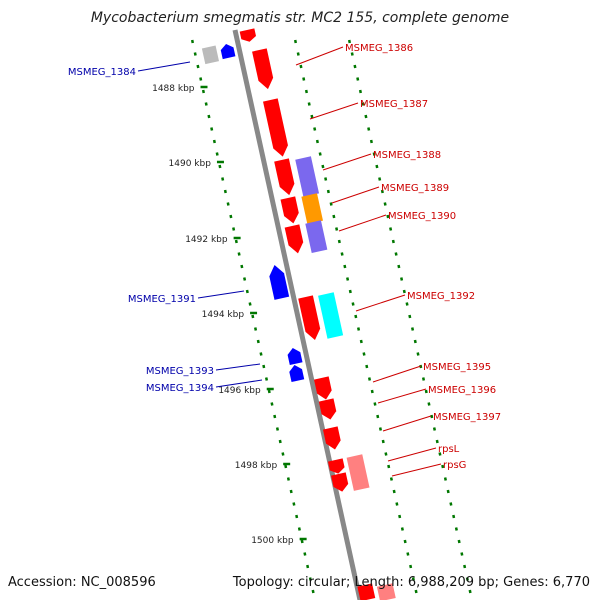 This screenshot has height=600, width=600. What do you see at coordinates (180, 371) in the screenshot?
I see `gene-label: MSMEG_1393` at bounding box center [180, 371].